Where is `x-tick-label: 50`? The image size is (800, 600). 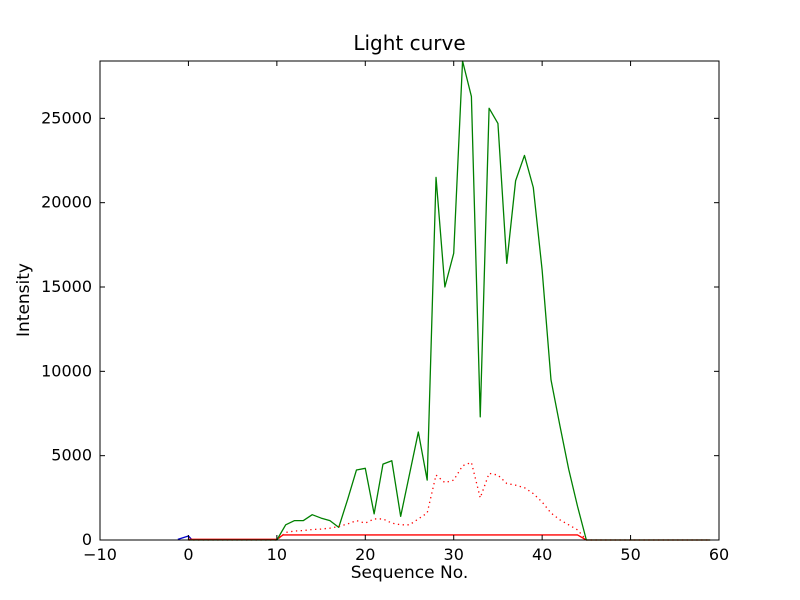
x-tick-label: 50 is located at coordinates (630, 554).